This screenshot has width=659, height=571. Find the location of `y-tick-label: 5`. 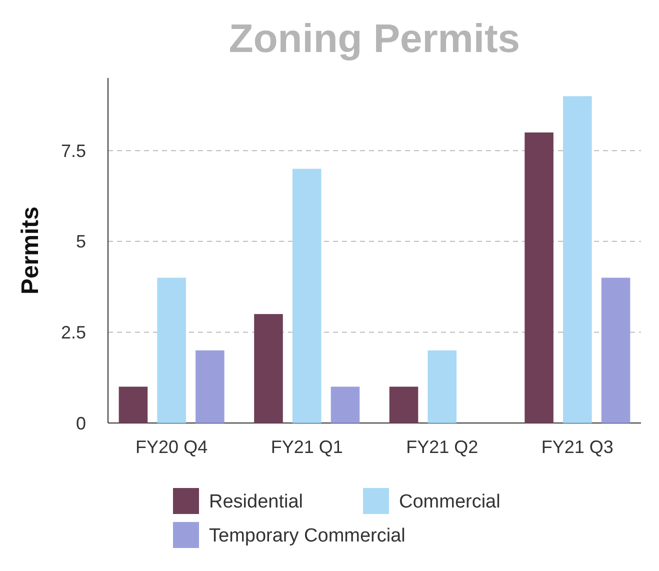

y-tick-label: 5 is located at coordinates (81, 242).